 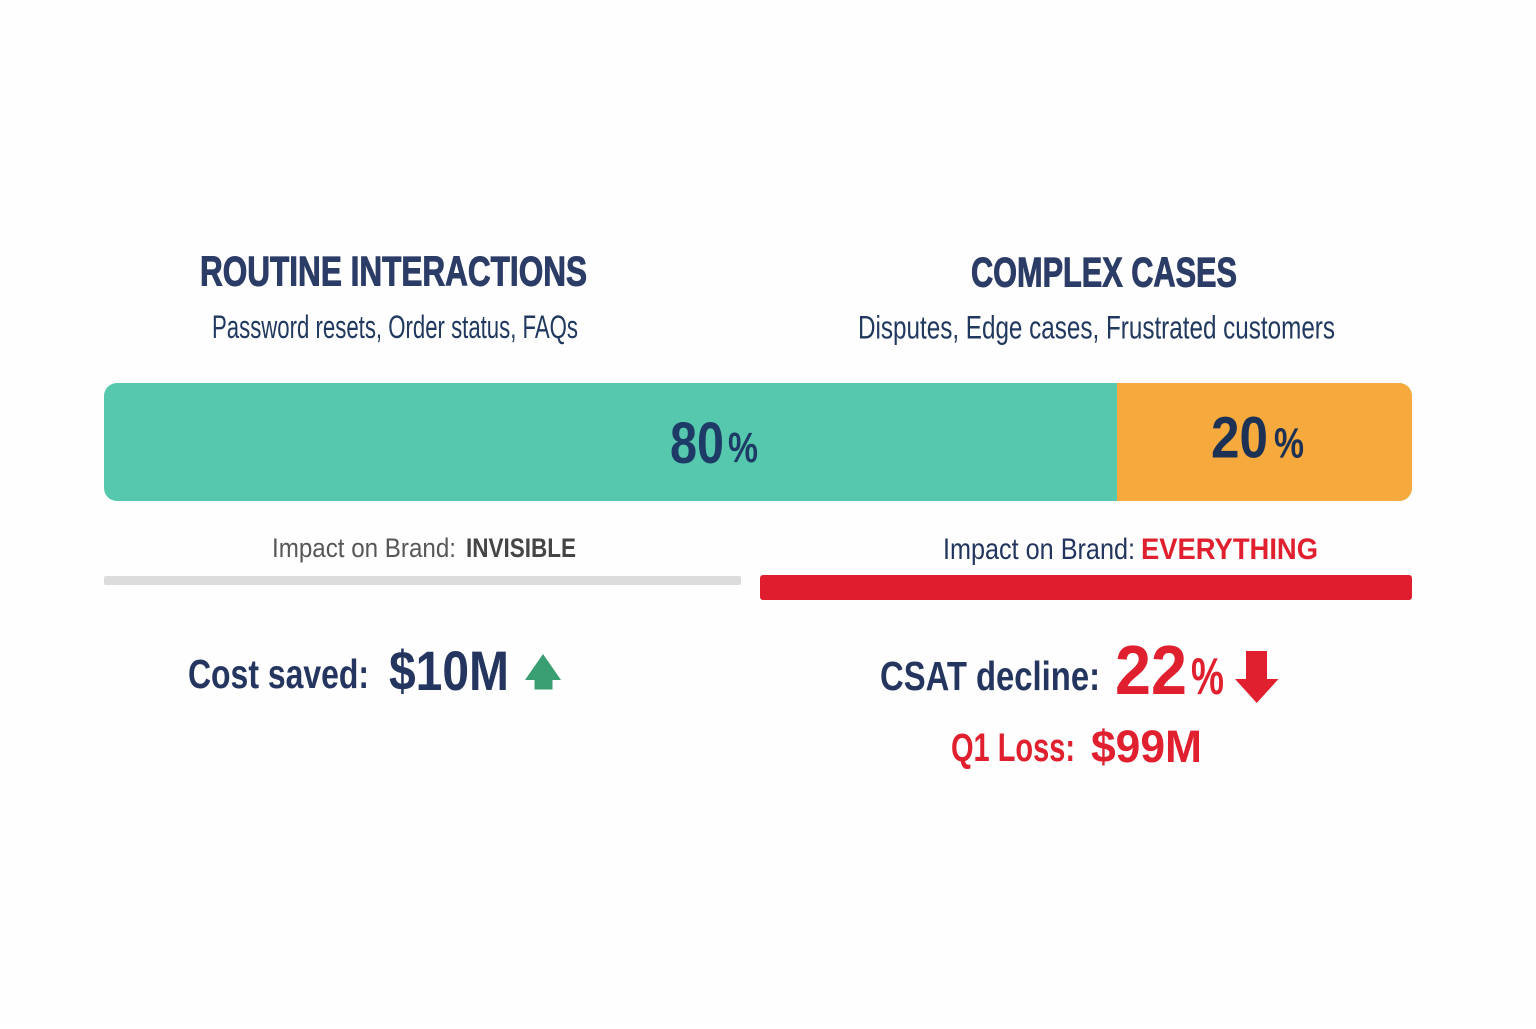 What do you see at coordinates (449, 670) in the screenshot?
I see `svg-text: $10M` at bounding box center [449, 670].